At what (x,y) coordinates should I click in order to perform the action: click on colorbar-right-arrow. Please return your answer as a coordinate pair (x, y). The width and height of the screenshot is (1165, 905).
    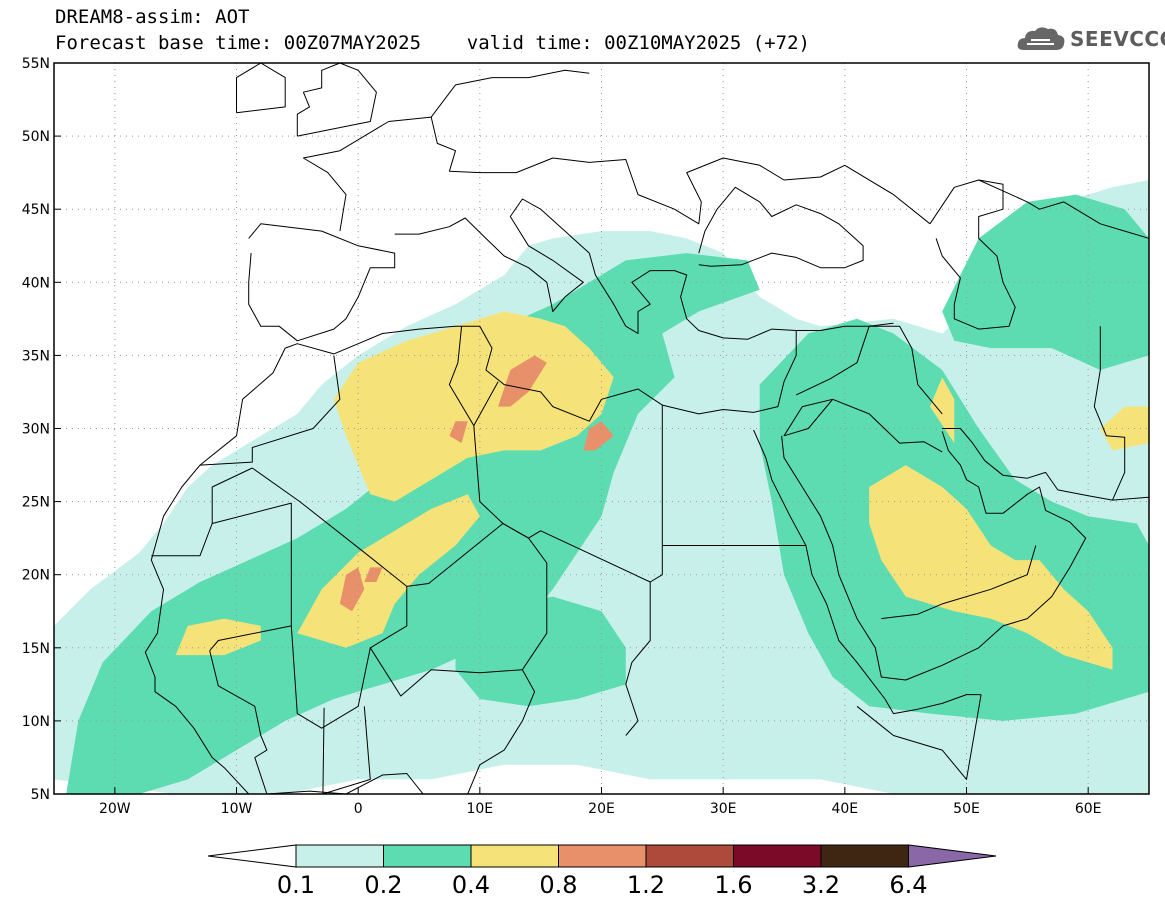
    Looking at the image, I should click on (952, 856).